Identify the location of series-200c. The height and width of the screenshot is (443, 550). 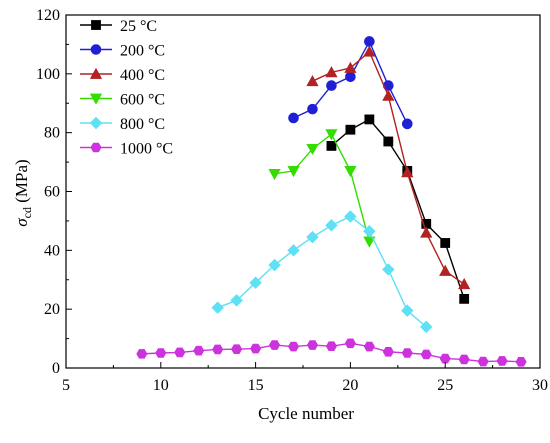
(350, 83).